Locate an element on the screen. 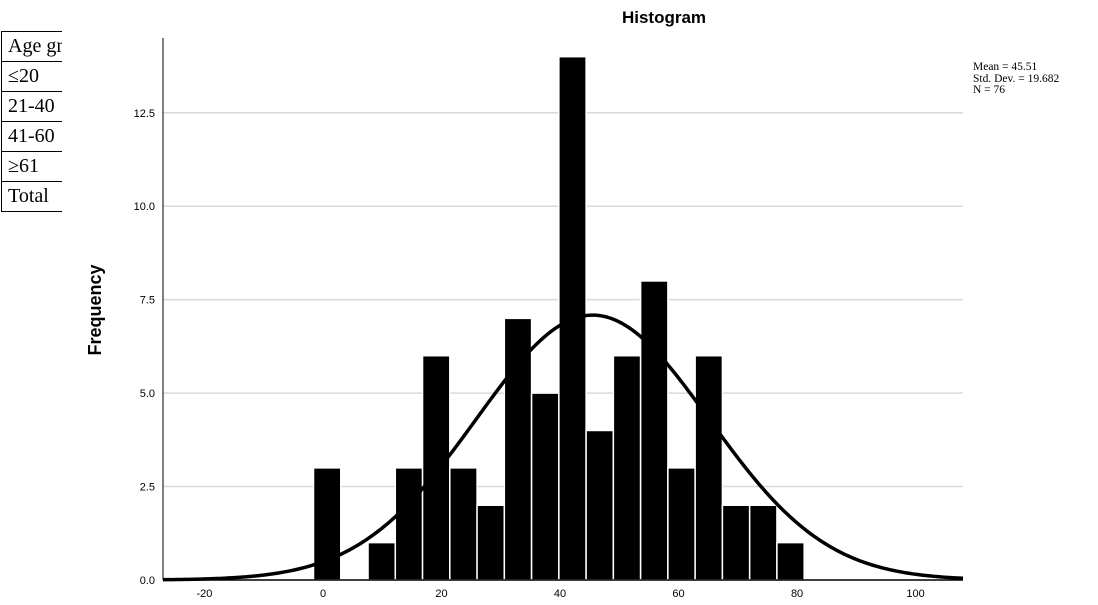  stats-legend: Mean = 45.51 Std. Dev. = 19.682 N = 76 is located at coordinates (1016, 79).